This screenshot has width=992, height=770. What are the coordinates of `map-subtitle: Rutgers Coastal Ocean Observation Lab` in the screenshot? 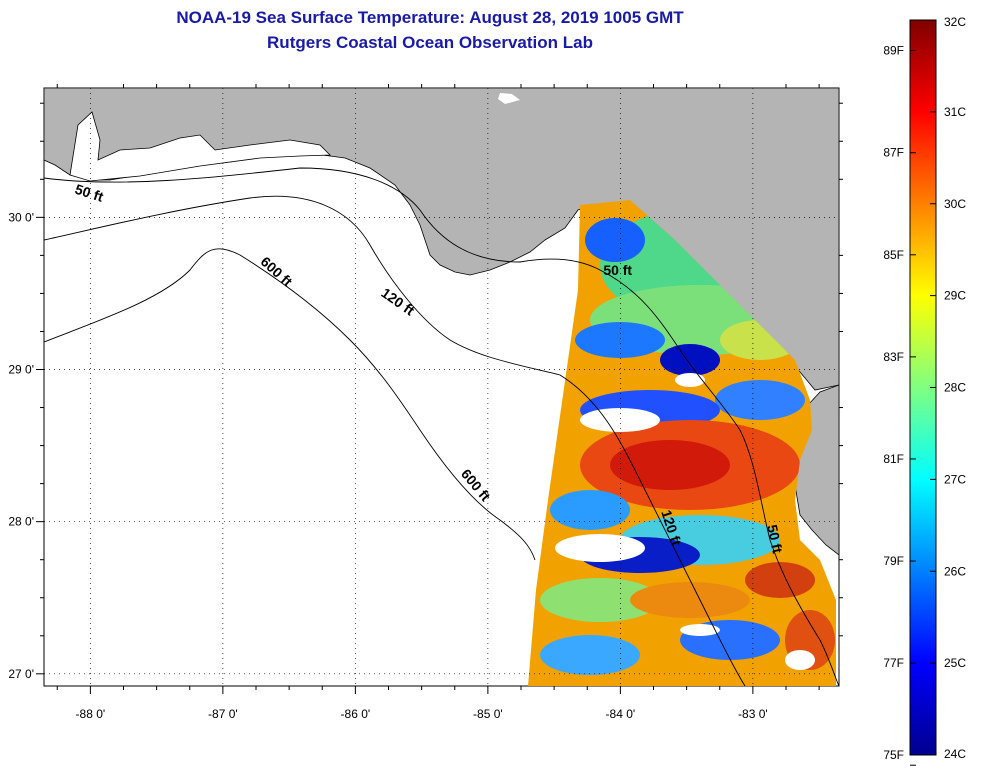 It's located at (430, 42).